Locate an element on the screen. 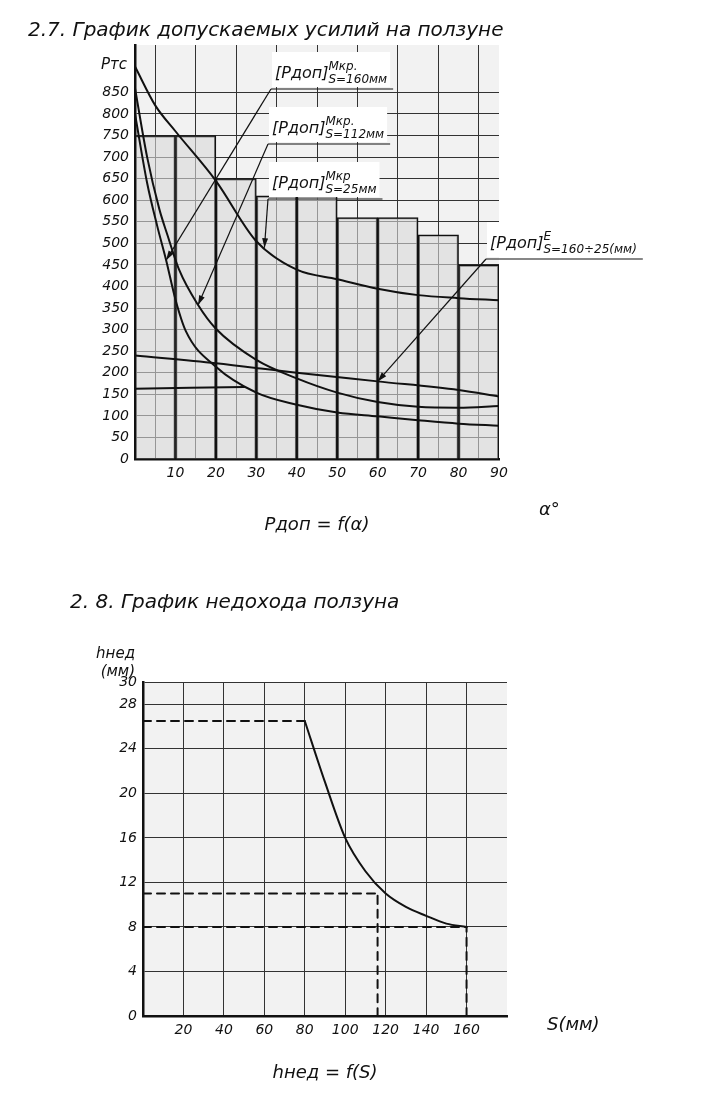  y-tick-label: 650 is located at coordinates (116, 177).